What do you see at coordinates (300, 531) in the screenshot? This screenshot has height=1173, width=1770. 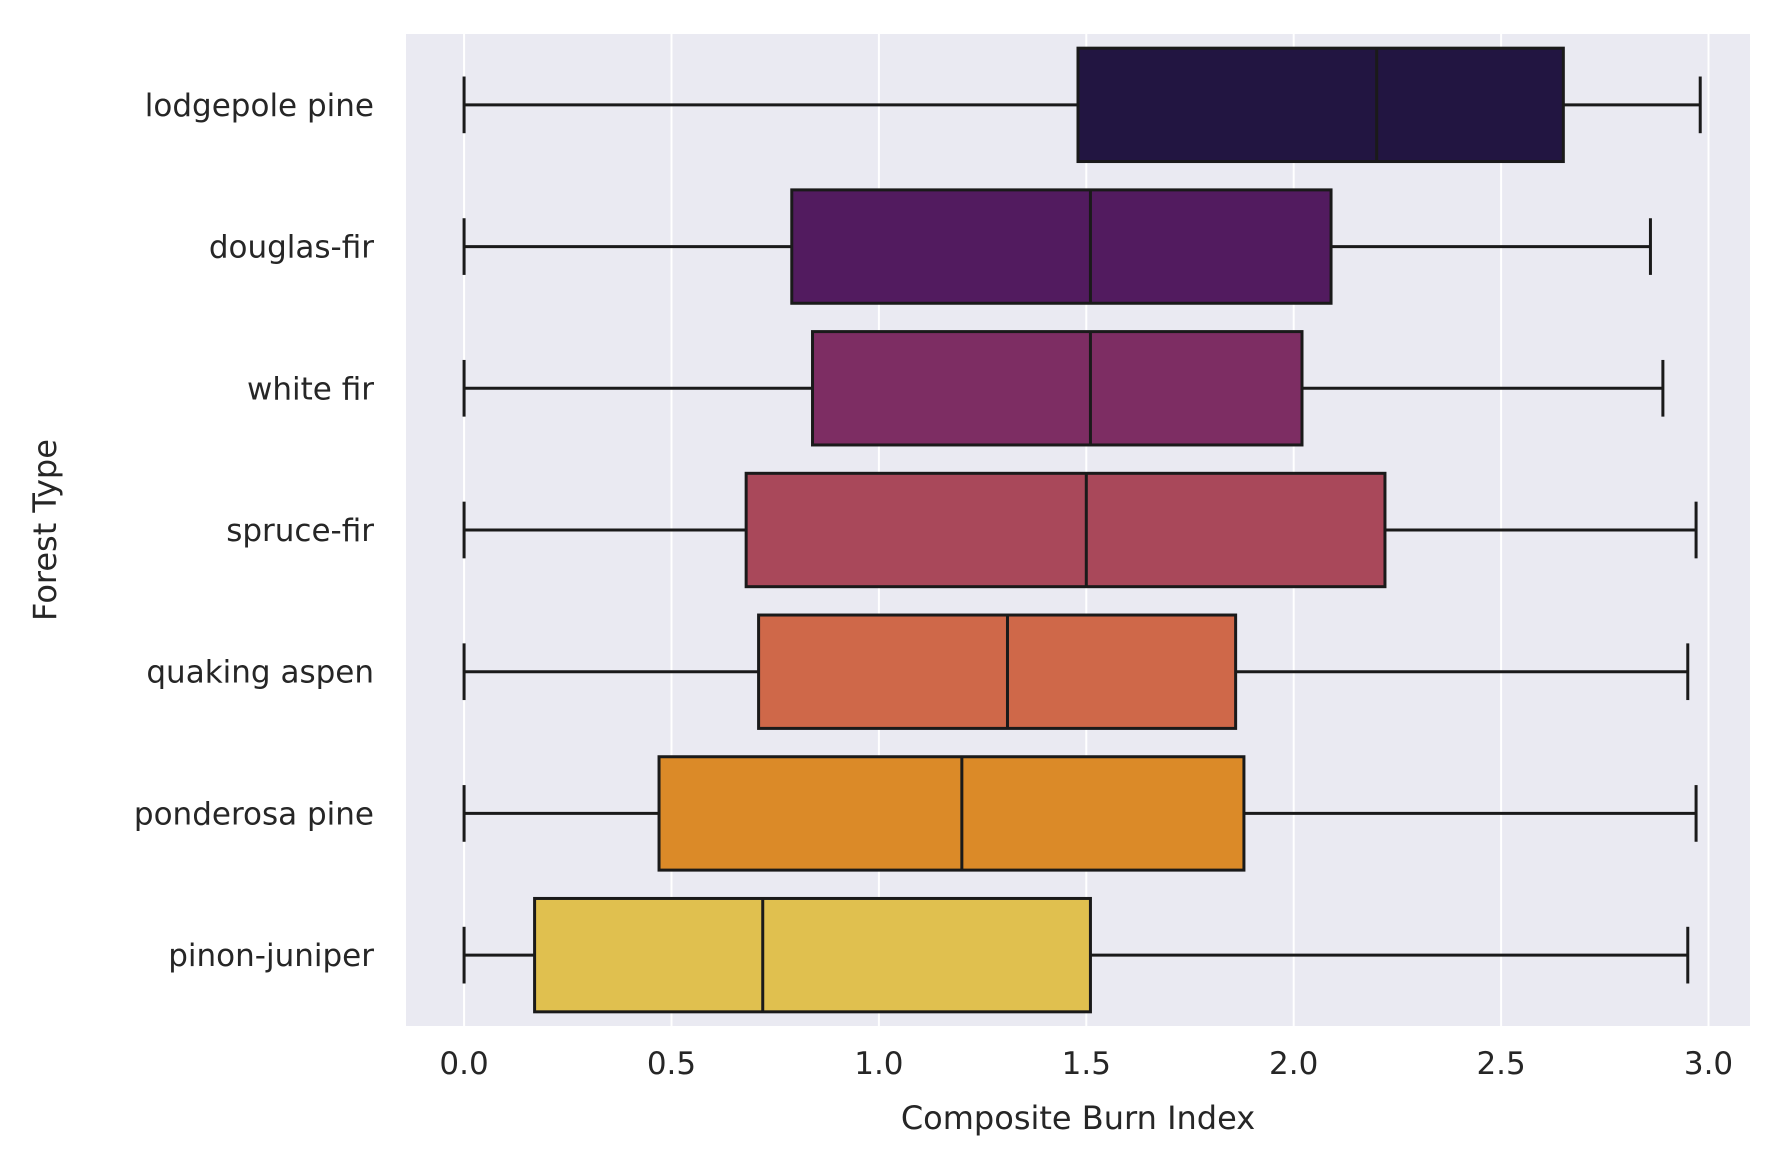 I see `y-tick-label: spruce-fir` at bounding box center [300, 531].